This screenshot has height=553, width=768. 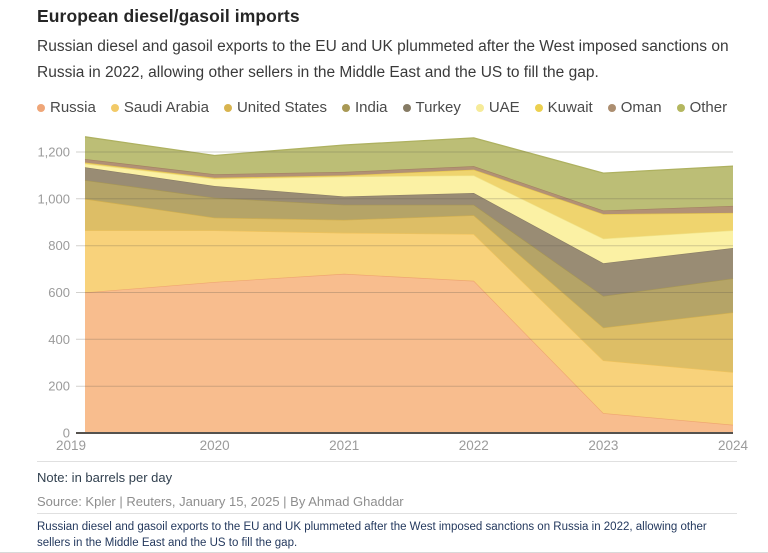 I want to click on y-tick-label: 800, so click(x=59, y=245).